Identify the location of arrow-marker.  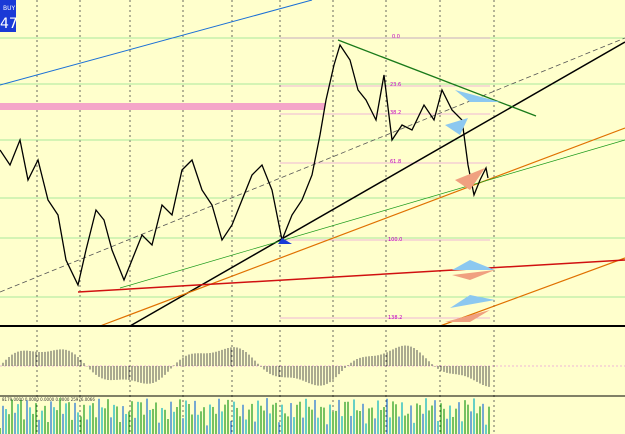
(285, 241).